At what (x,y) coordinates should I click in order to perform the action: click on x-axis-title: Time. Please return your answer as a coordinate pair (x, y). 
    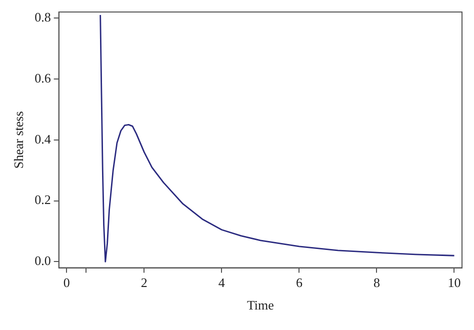
    Looking at the image, I should click on (260, 305).